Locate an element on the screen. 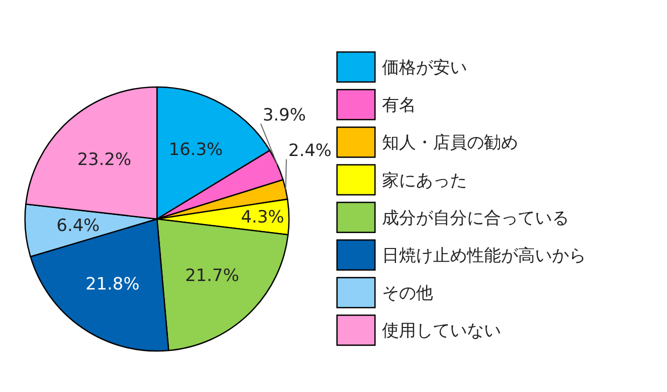  legend-label: 知人・店員の勧め is located at coordinates (450, 143).